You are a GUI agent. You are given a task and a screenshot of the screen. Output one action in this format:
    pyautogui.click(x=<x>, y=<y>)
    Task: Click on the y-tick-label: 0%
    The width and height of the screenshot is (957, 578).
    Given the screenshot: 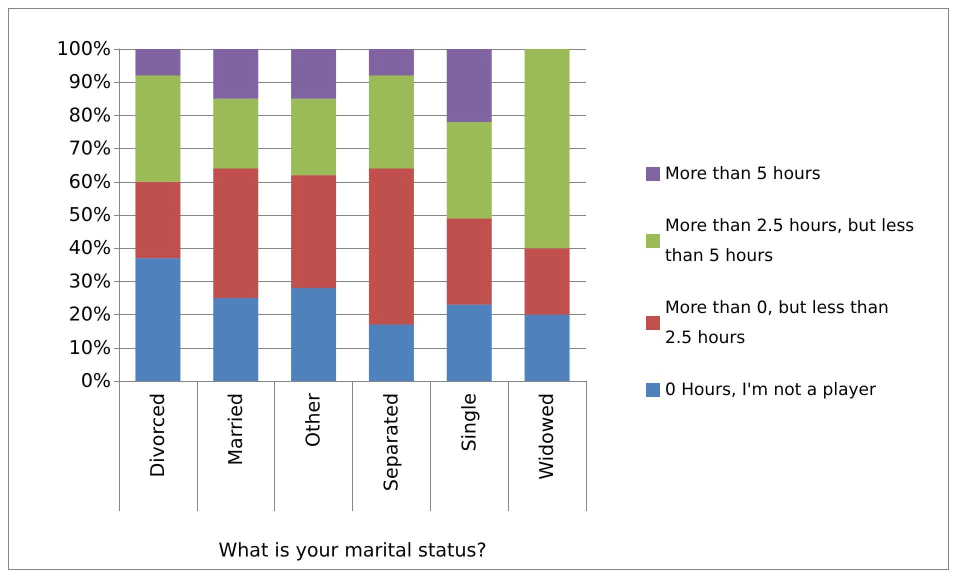 What is the action you would take?
    pyautogui.click(x=95, y=381)
    